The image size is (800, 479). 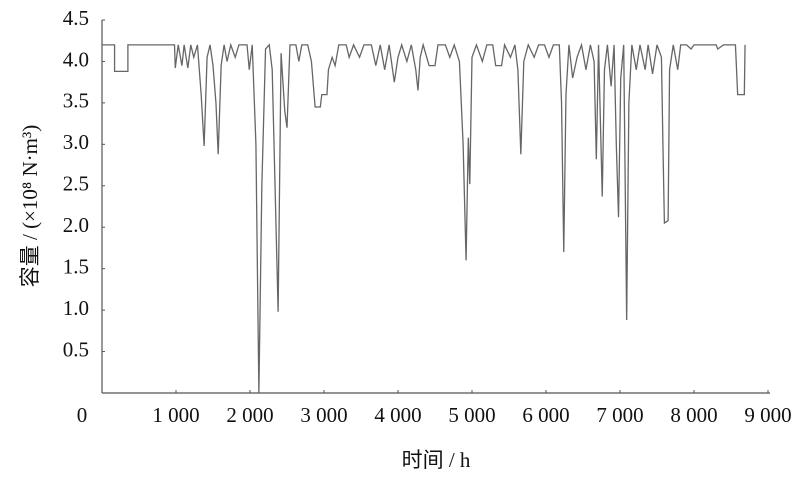 What do you see at coordinates (30, 206) in the screenshot?
I see `y-axis-label: 容量 / (×10⁸ N·m³)` at bounding box center [30, 206].